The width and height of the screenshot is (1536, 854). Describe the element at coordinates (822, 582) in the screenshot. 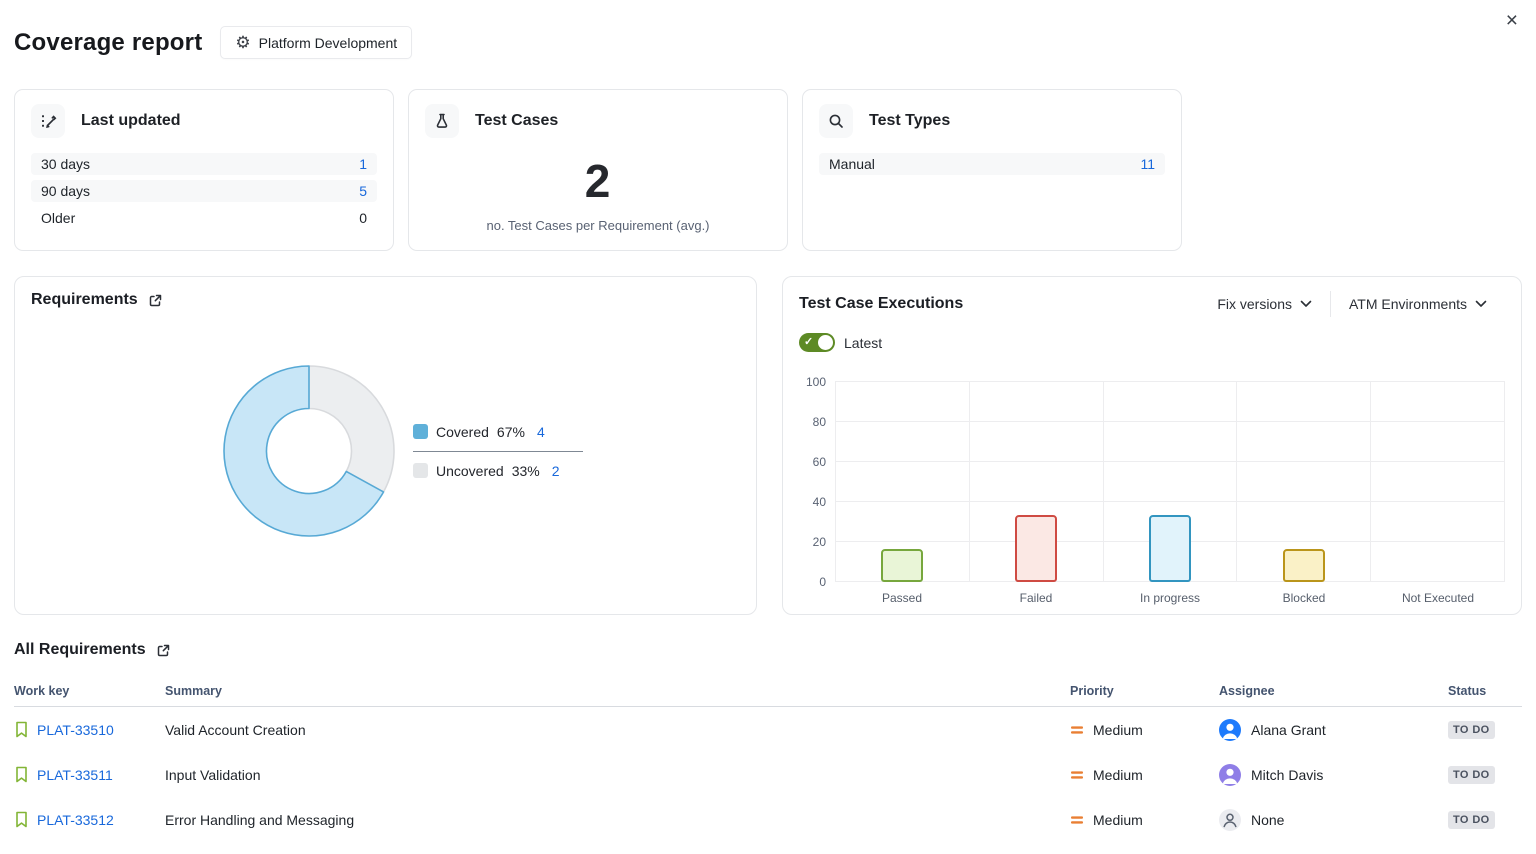

I see `y-tick-label: 0` at that location.